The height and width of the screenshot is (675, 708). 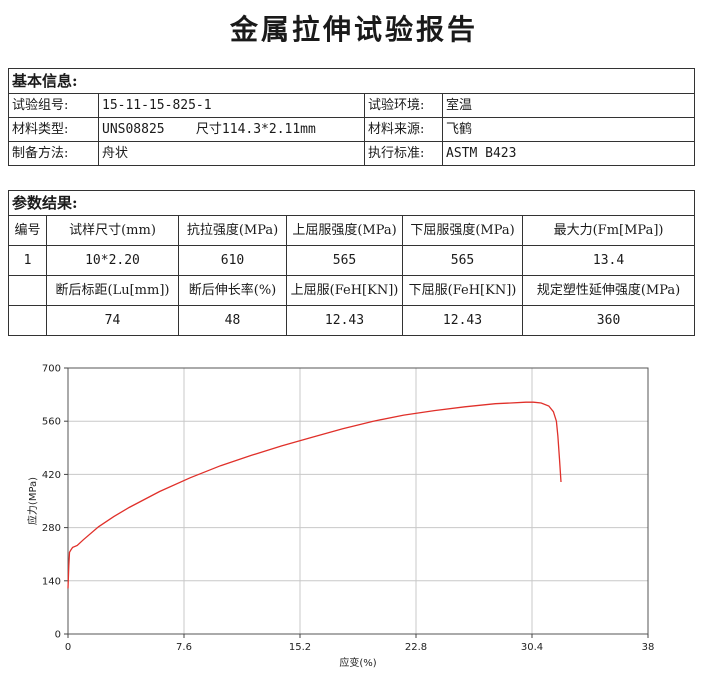 What do you see at coordinates (568, 105) in the screenshot?
I see `value-test-env: 室温` at bounding box center [568, 105].